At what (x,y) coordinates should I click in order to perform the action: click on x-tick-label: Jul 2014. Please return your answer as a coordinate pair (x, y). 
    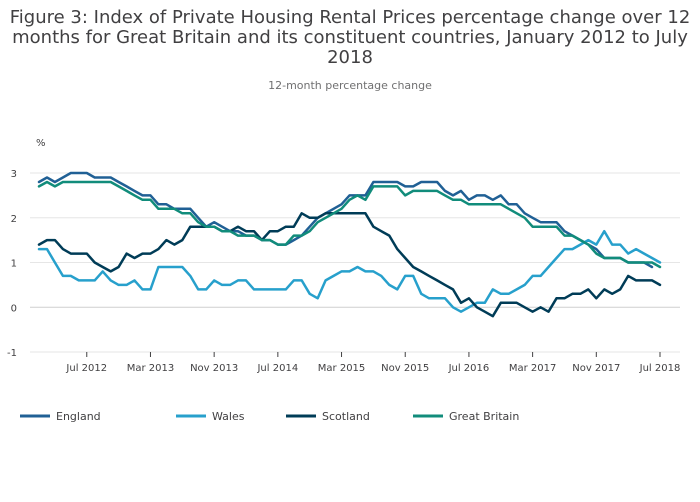
    Looking at the image, I should click on (277, 368).